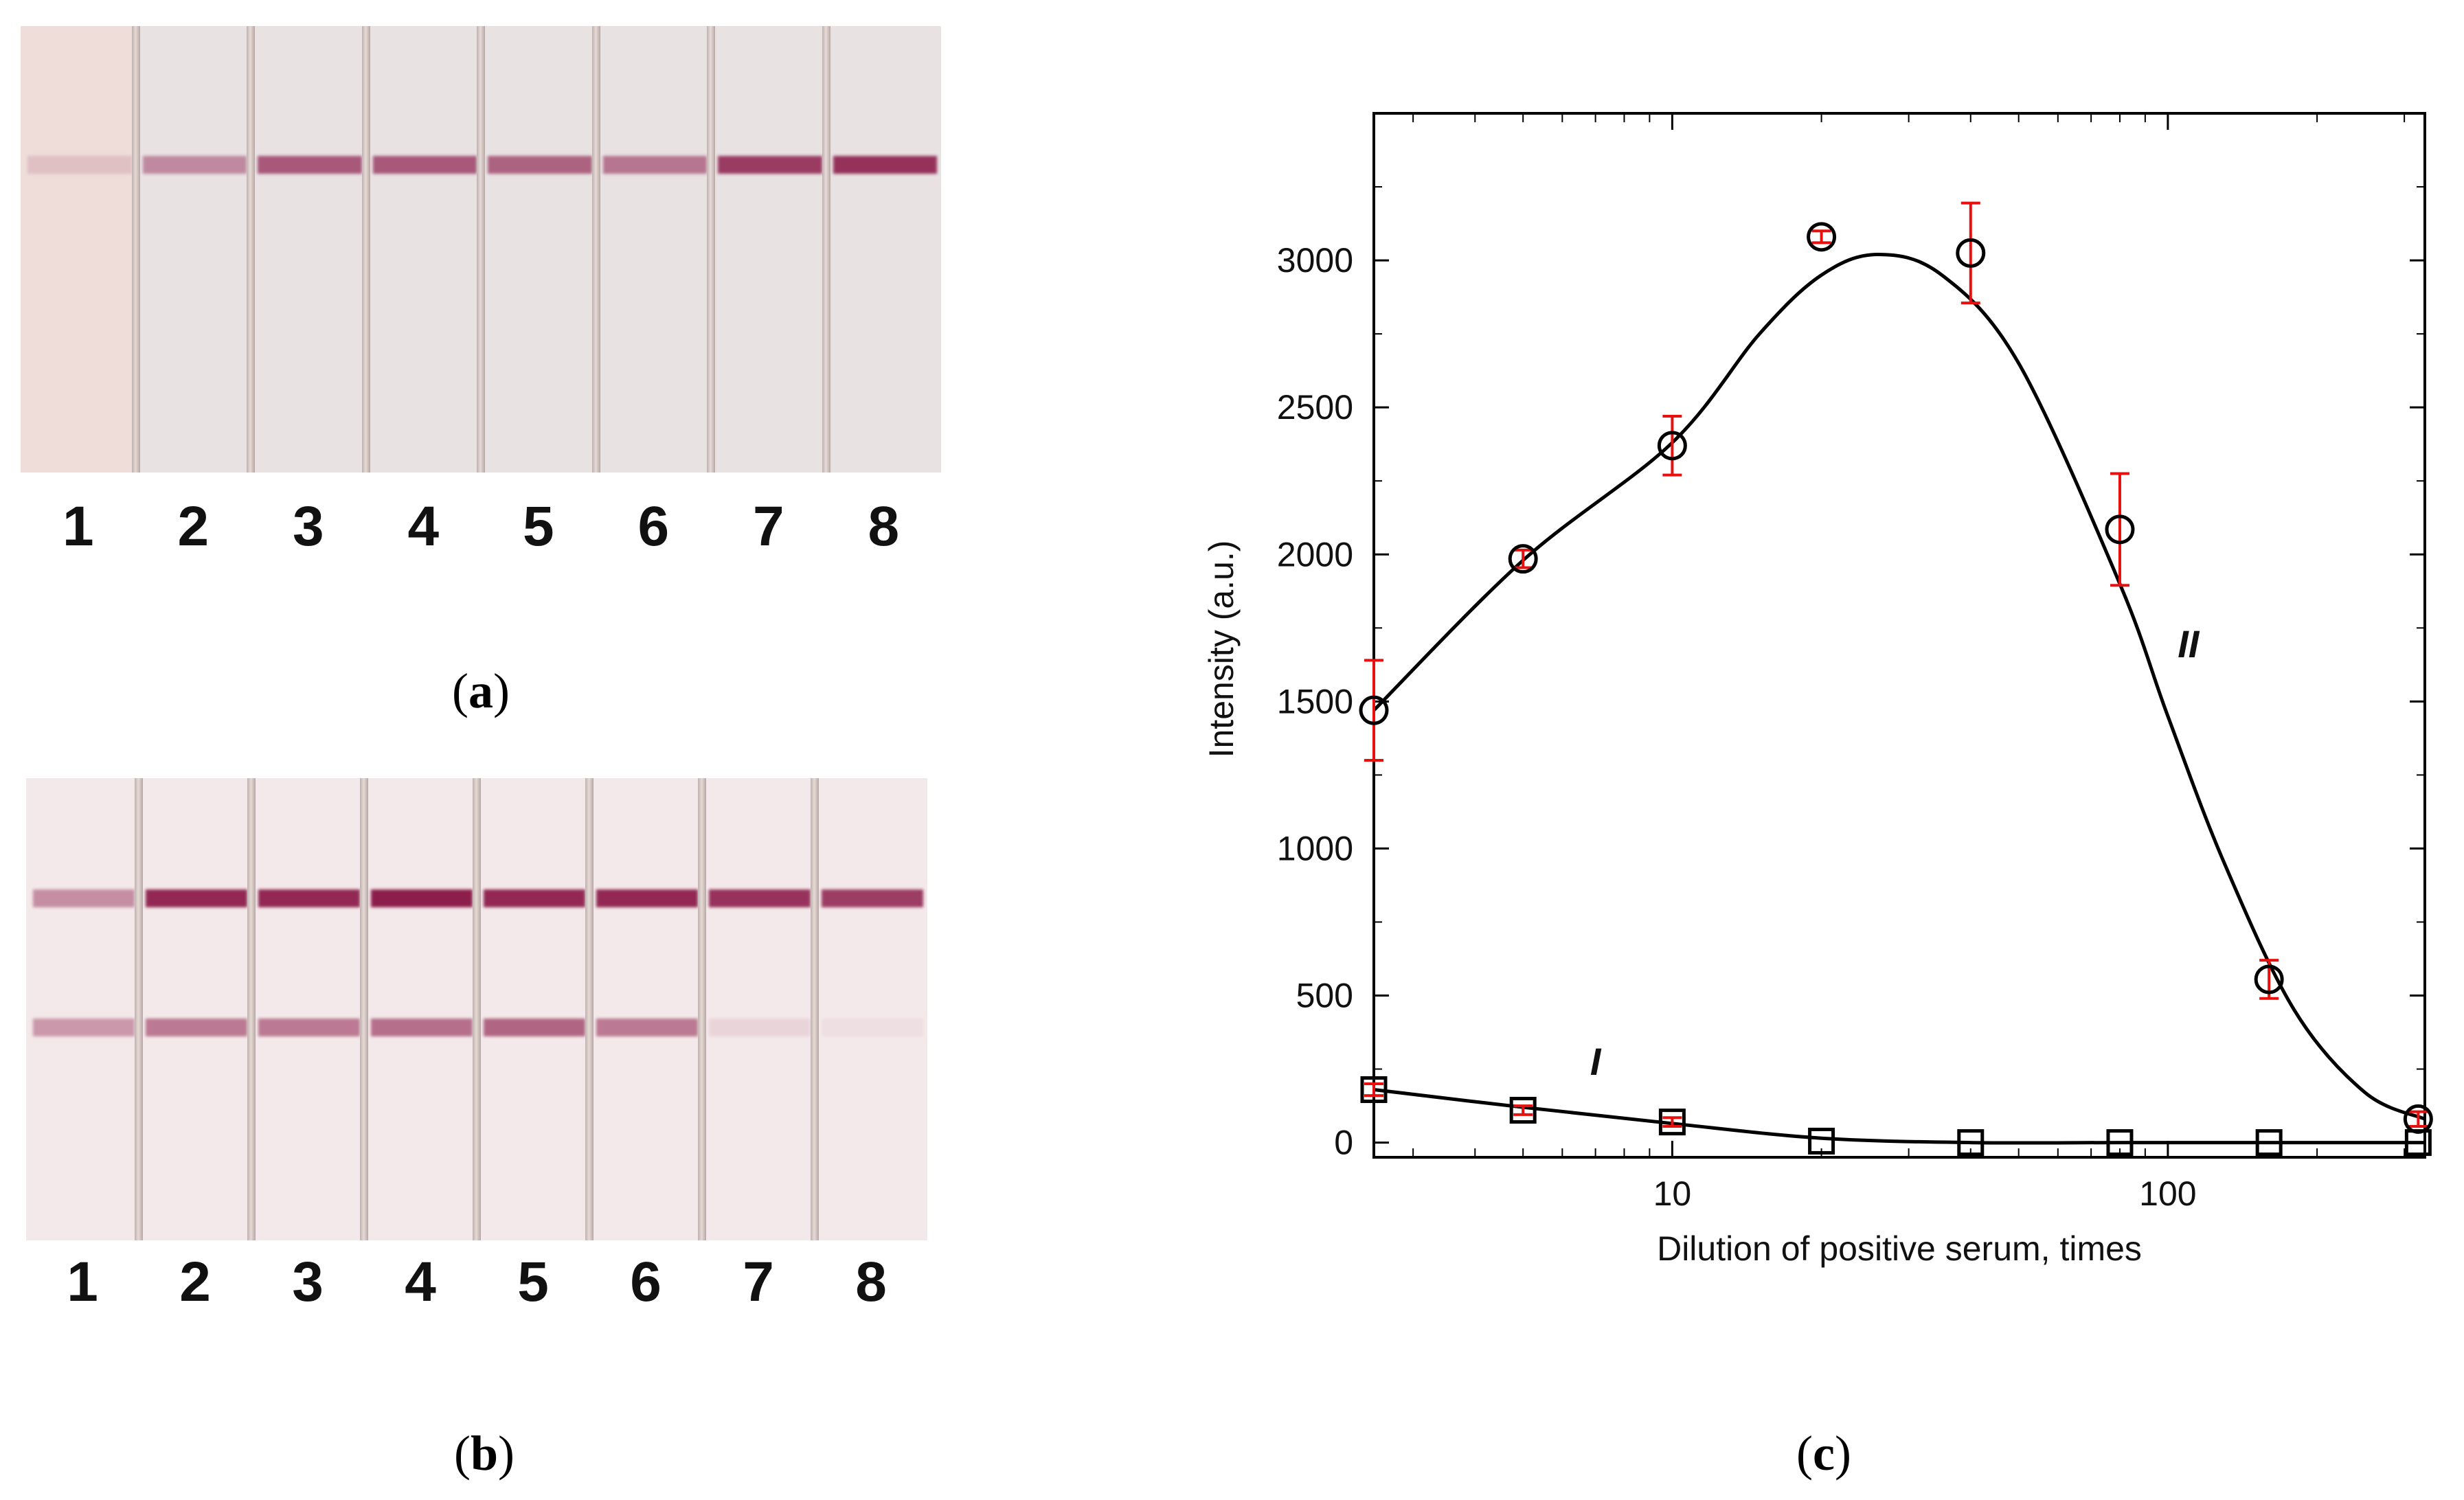  I want to click on y-tick-label: 1000, so click(1315, 848).